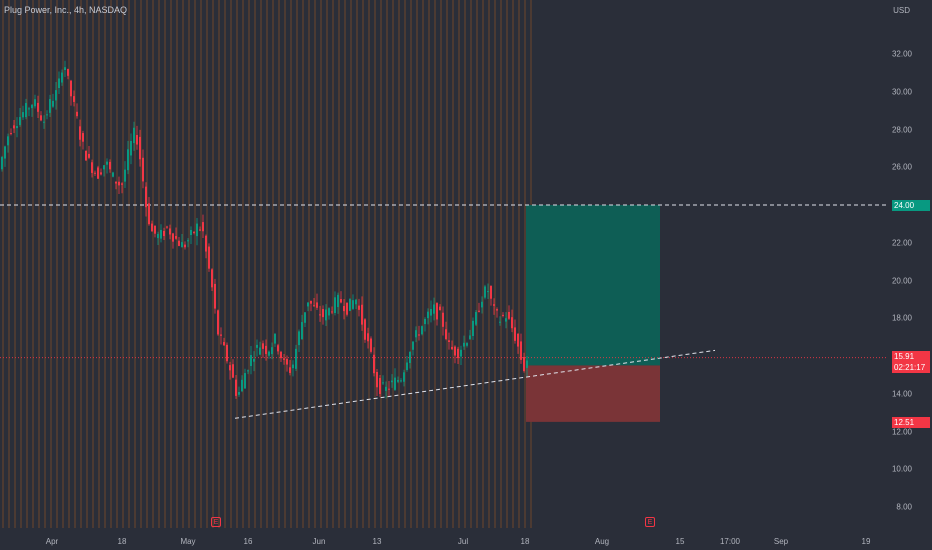  What do you see at coordinates (904, 507) in the screenshot?
I see `price-tick-12: 8.00` at bounding box center [904, 507].